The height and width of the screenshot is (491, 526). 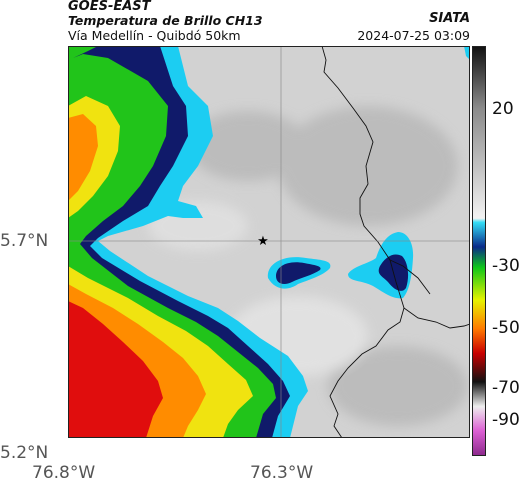 I want to click on colorbar-label-20: 20, so click(x=503, y=109).